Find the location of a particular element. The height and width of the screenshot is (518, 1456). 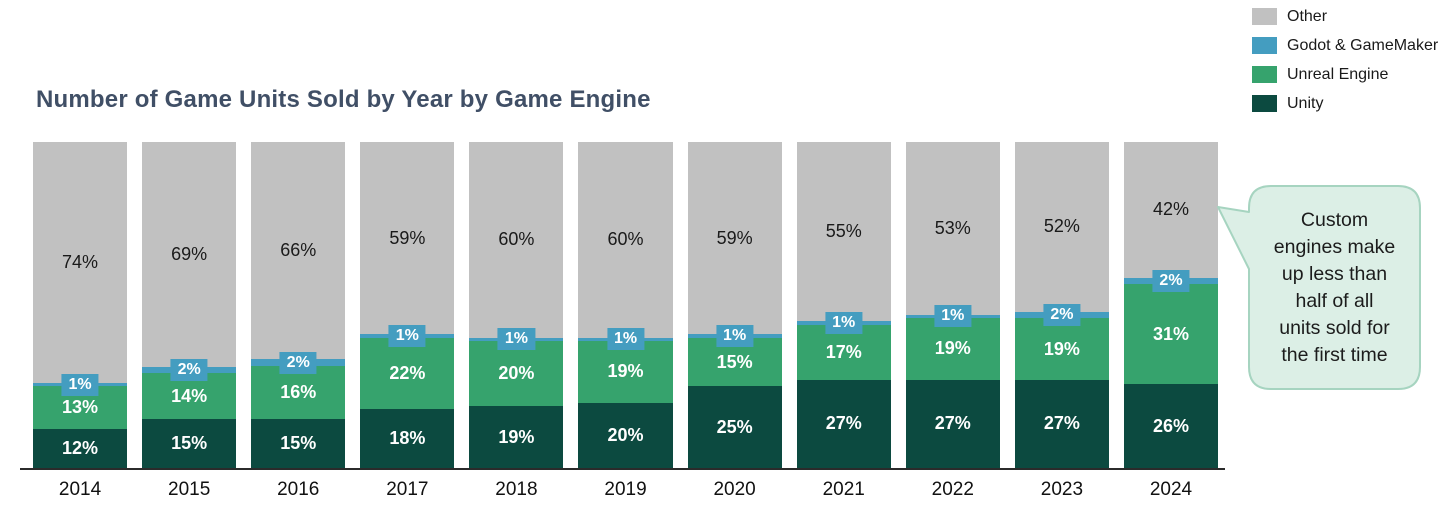

segment-unity: 18% is located at coordinates (407, 438).